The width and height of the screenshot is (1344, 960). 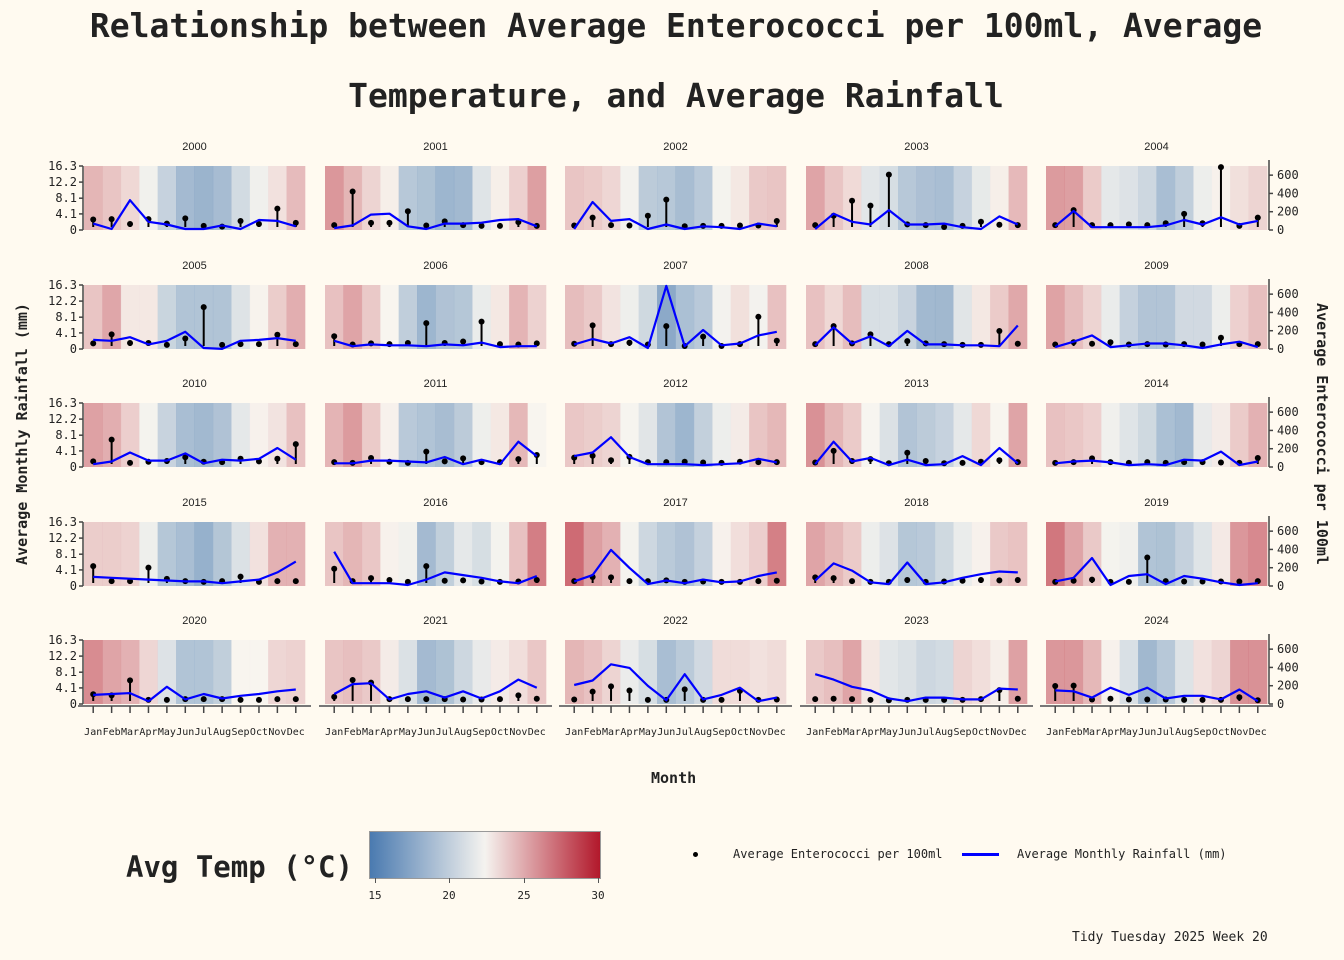 What do you see at coordinates (676, 305) in the screenshot?
I see `panel-2007: 2007` at bounding box center [676, 305].